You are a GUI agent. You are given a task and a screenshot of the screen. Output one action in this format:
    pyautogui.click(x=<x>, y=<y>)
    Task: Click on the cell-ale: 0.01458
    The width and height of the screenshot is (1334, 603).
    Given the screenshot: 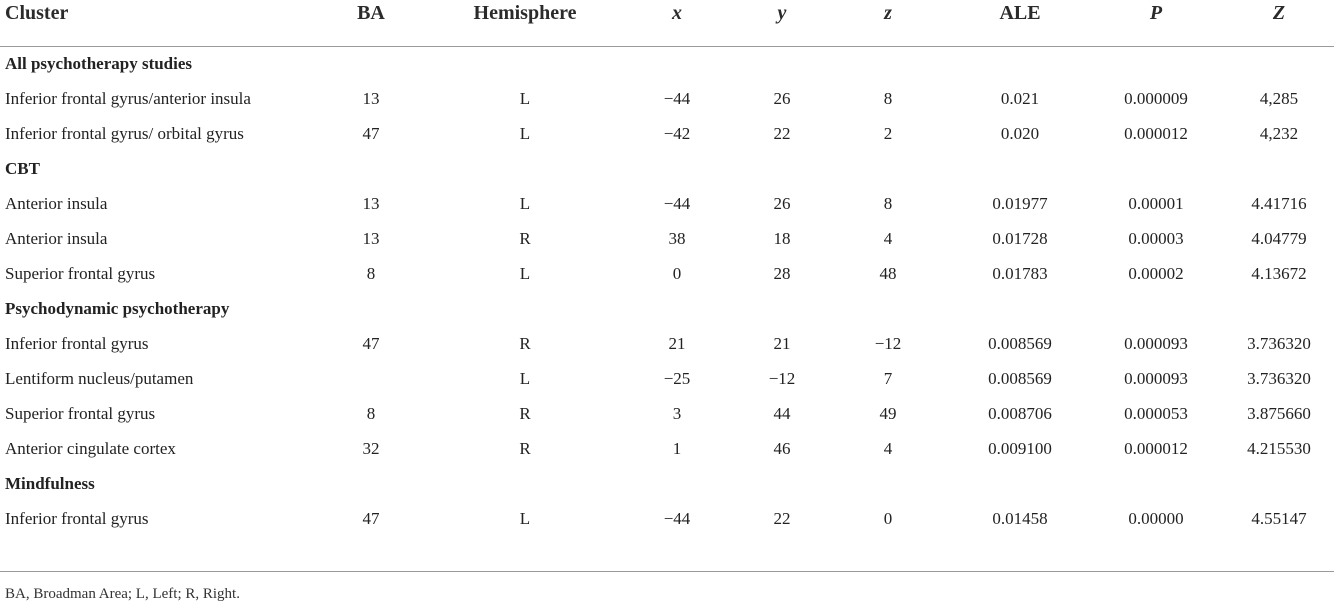 What is the action you would take?
    pyautogui.click(x=1020, y=518)
    